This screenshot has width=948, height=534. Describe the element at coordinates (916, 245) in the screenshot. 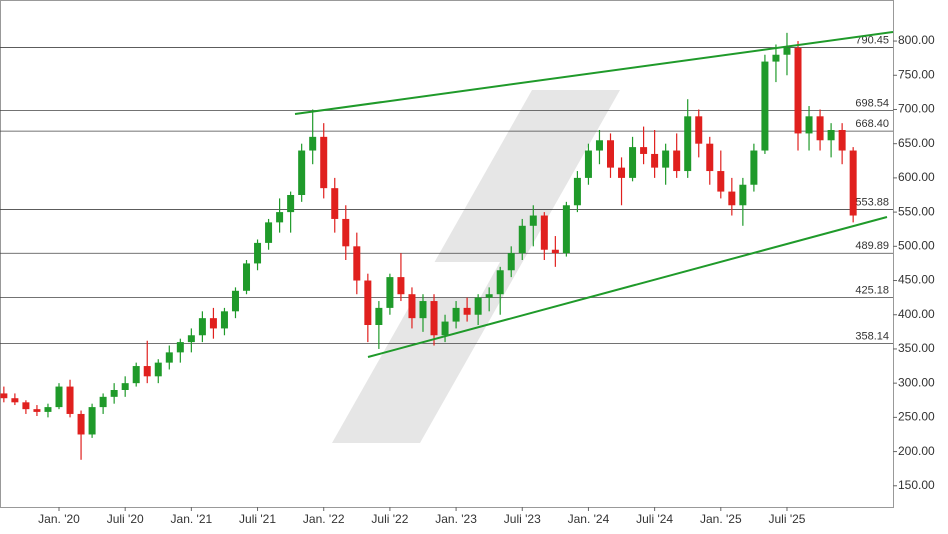

I see `y-tick-label: 500.00` at that location.